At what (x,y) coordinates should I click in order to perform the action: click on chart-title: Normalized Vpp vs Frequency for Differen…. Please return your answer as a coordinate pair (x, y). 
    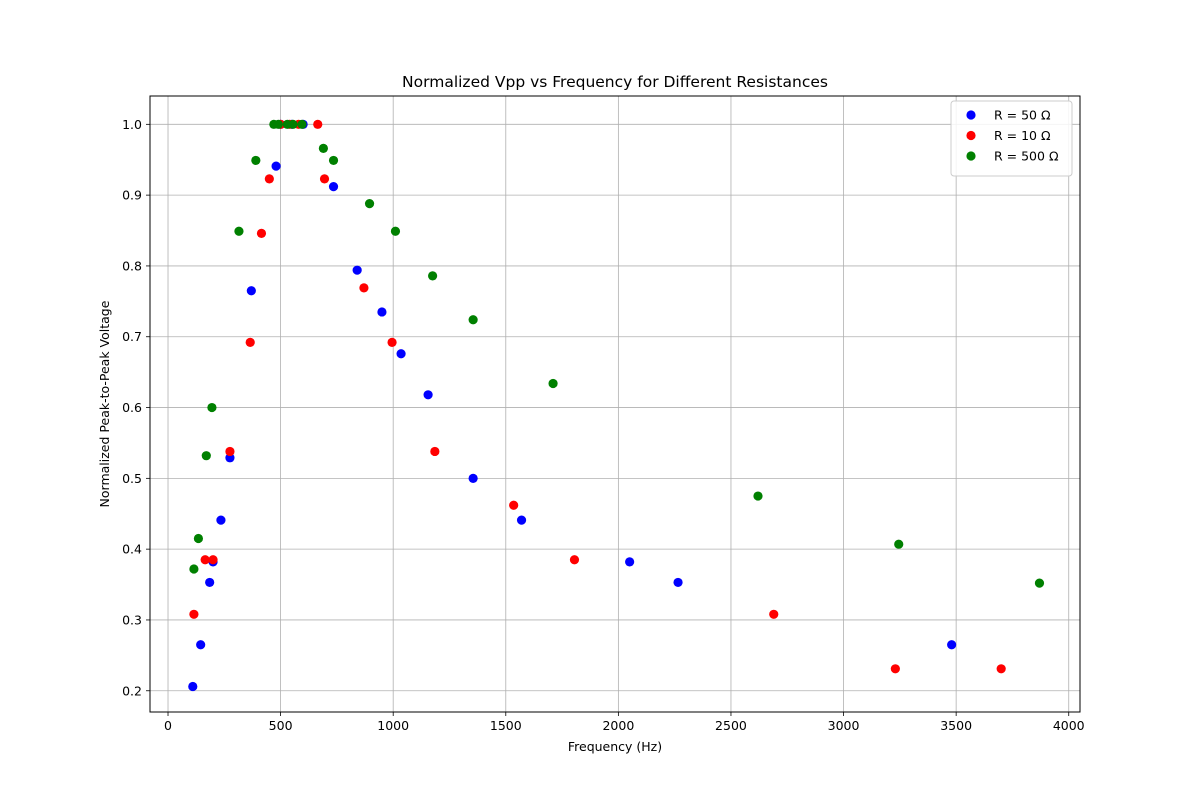
    Looking at the image, I should click on (615, 82).